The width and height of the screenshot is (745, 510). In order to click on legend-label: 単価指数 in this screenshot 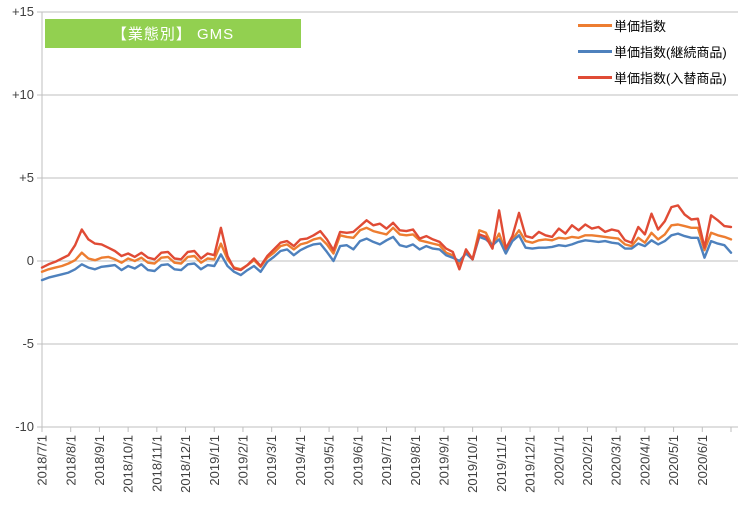, I will do `click(640, 26)`.